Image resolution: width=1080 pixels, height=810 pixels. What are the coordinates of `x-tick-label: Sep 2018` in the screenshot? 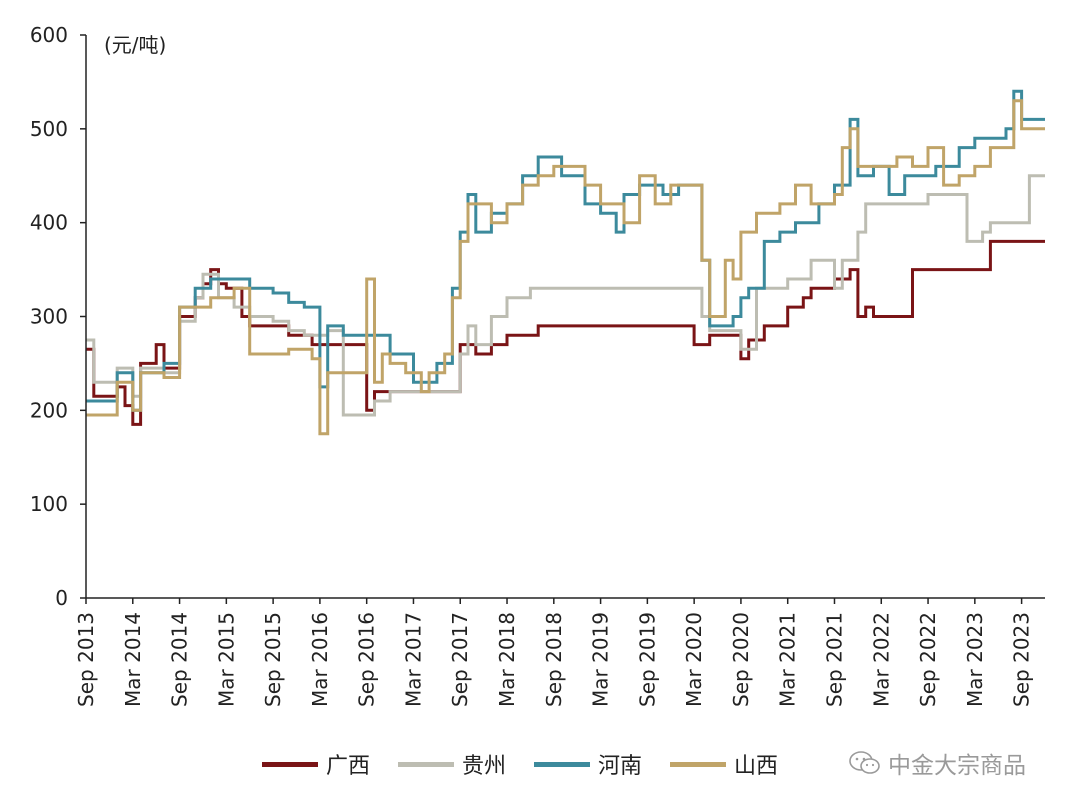 It's located at (554, 659).